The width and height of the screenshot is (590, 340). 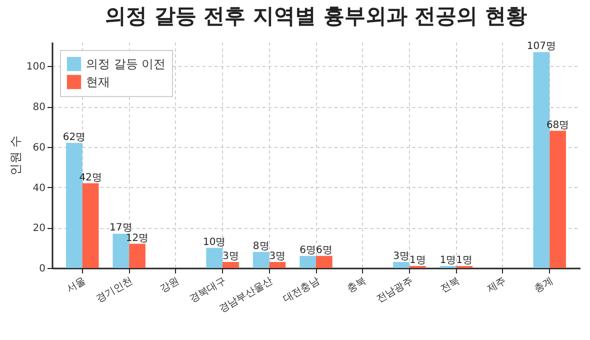 What do you see at coordinates (558, 125) in the screenshot?
I see `data-label: 68명` at bounding box center [558, 125].